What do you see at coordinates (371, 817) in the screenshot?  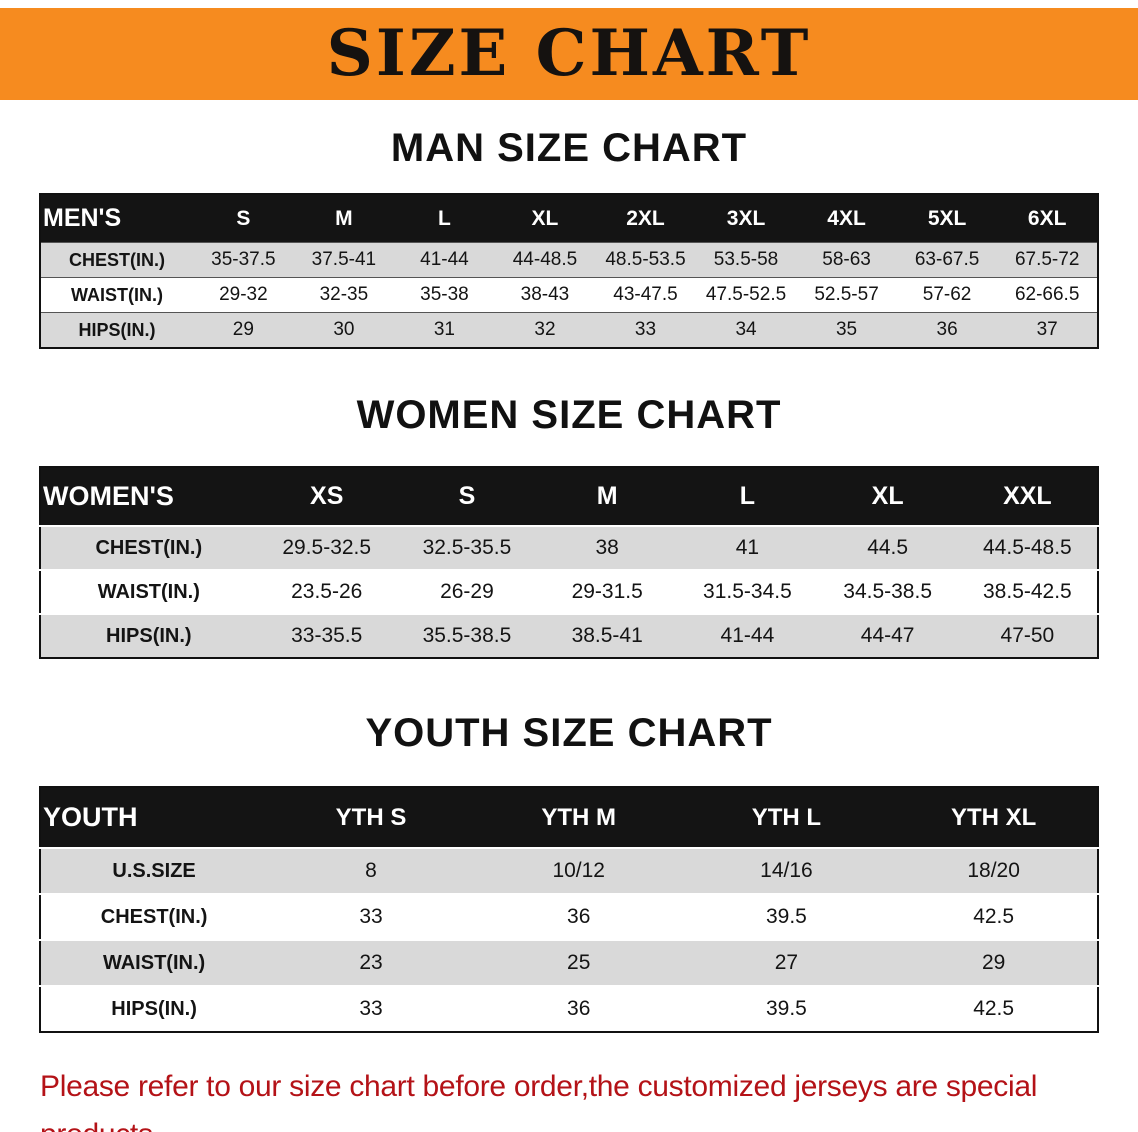 I see `column-header: YTH S` at bounding box center [371, 817].